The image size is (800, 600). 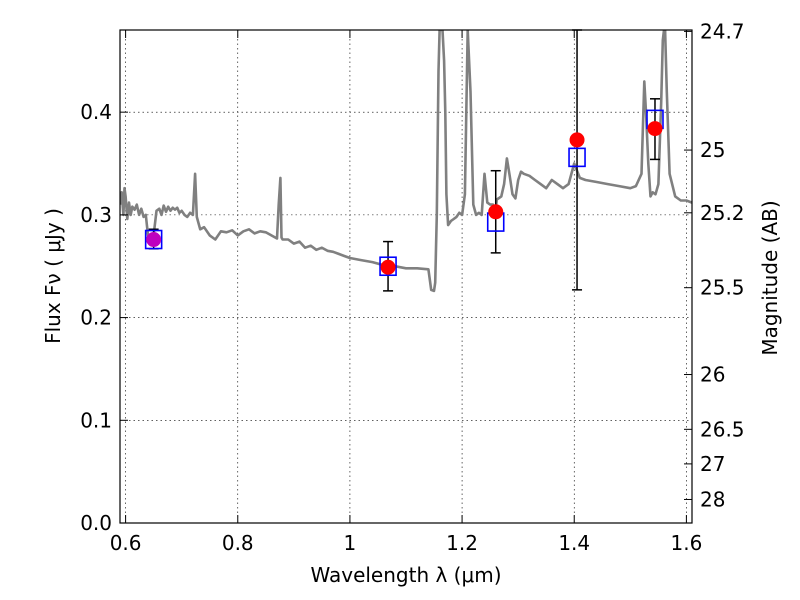 What do you see at coordinates (722, 429) in the screenshot?
I see `y2-tick-label: 26.5` at bounding box center [722, 429].